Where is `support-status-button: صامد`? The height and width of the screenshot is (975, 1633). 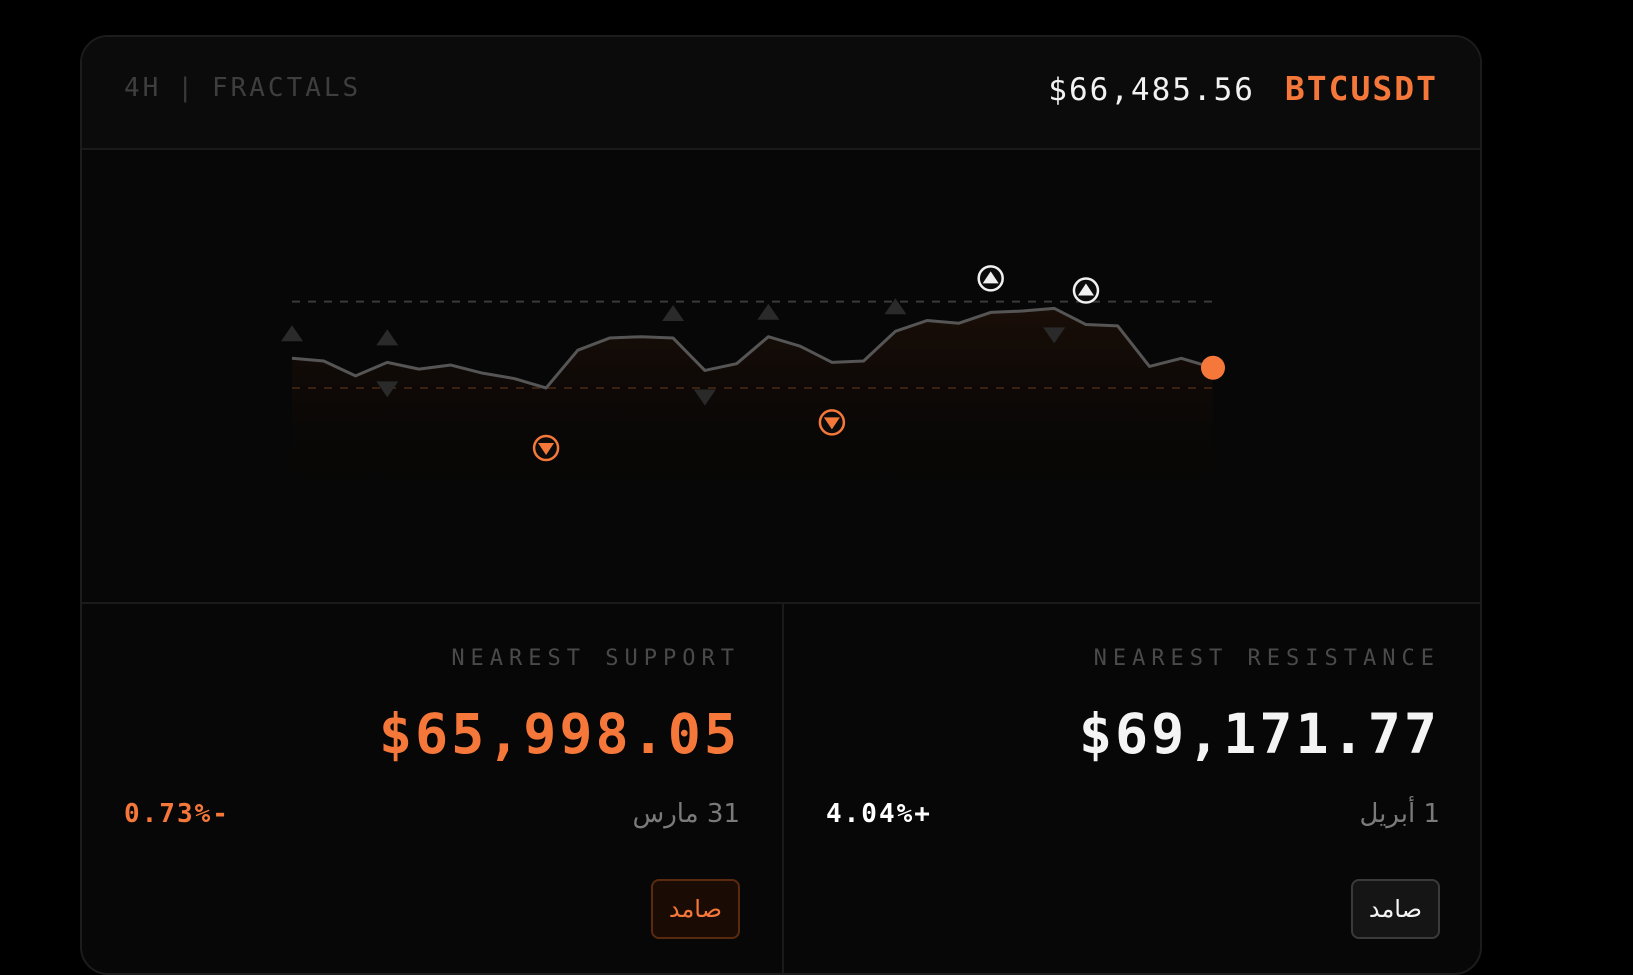 support-status-button: صامد is located at coordinates (695, 909).